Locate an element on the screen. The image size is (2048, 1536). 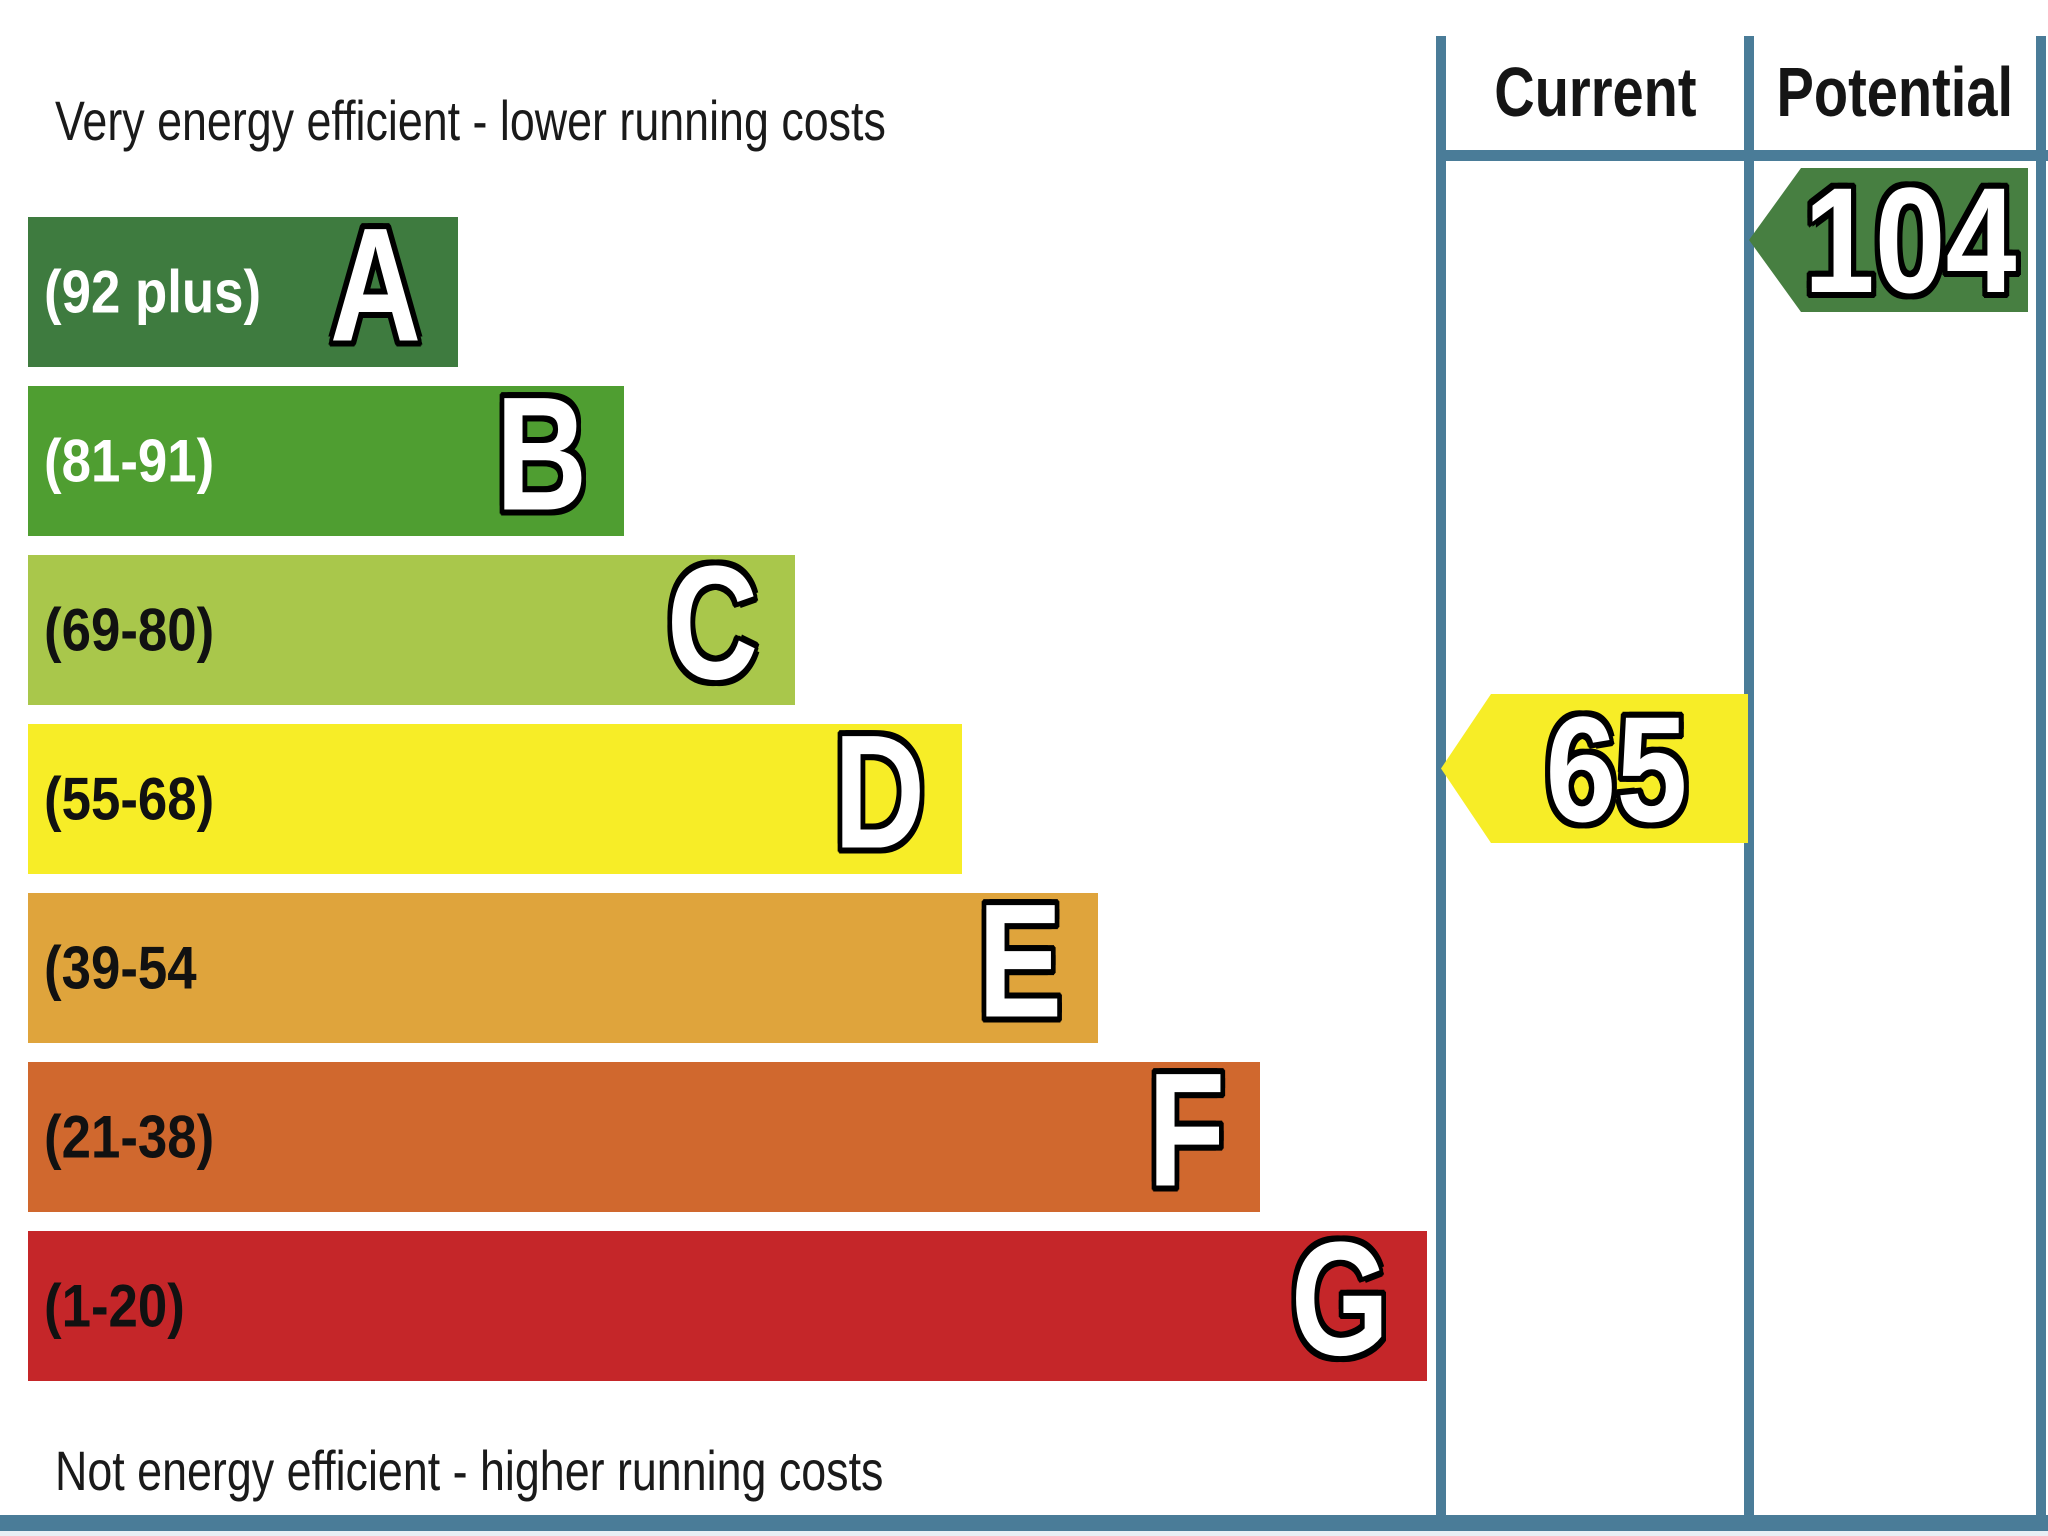
band-d-letter: D is located at coordinates (879, 792).